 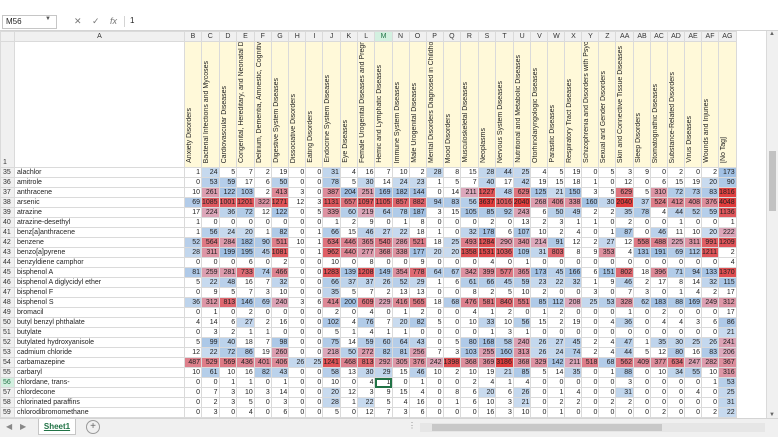 What do you see at coordinates (539, 242) in the screenshot?
I see `value-cell: 214` at bounding box center [539, 242].